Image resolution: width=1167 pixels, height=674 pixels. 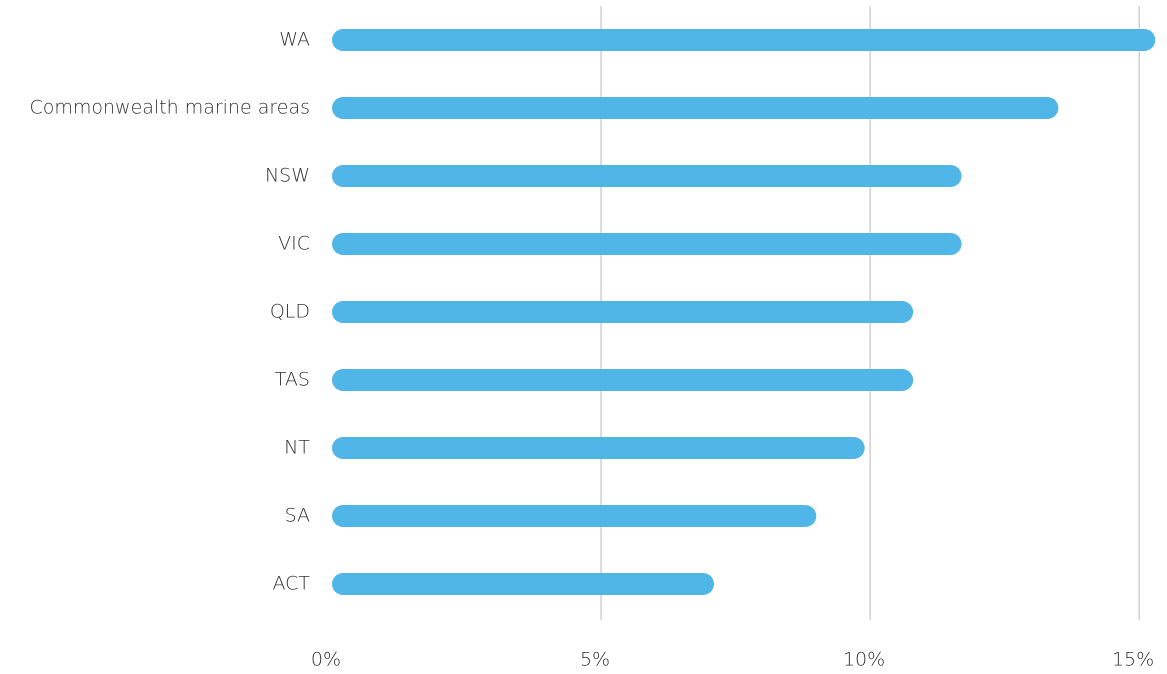 What do you see at coordinates (326, 660) in the screenshot?
I see `x-tick-label: 0%` at bounding box center [326, 660].